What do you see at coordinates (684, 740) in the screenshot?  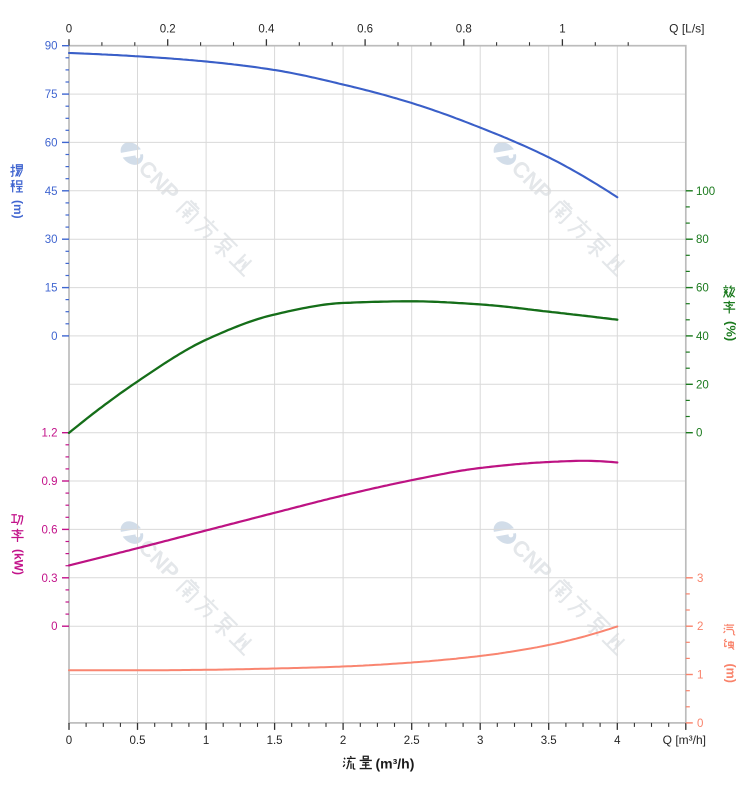 I see `svg-text: Q [m³/h]` at bounding box center [684, 740].